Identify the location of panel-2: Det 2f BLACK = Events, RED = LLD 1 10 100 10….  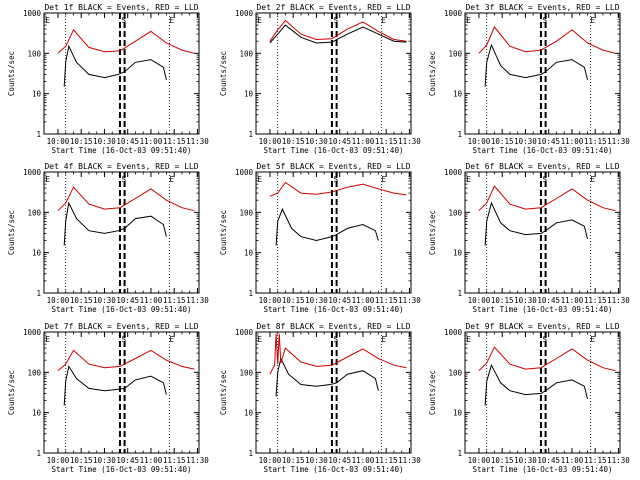
(320, 79).